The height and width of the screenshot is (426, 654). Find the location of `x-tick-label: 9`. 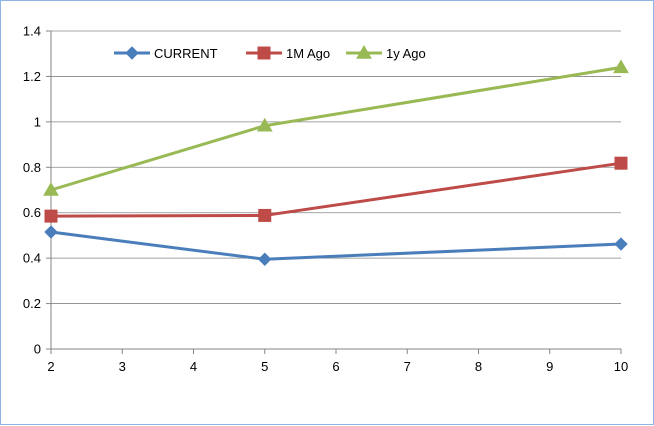

x-tick-label: 9 is located at coordinates (549, 366).